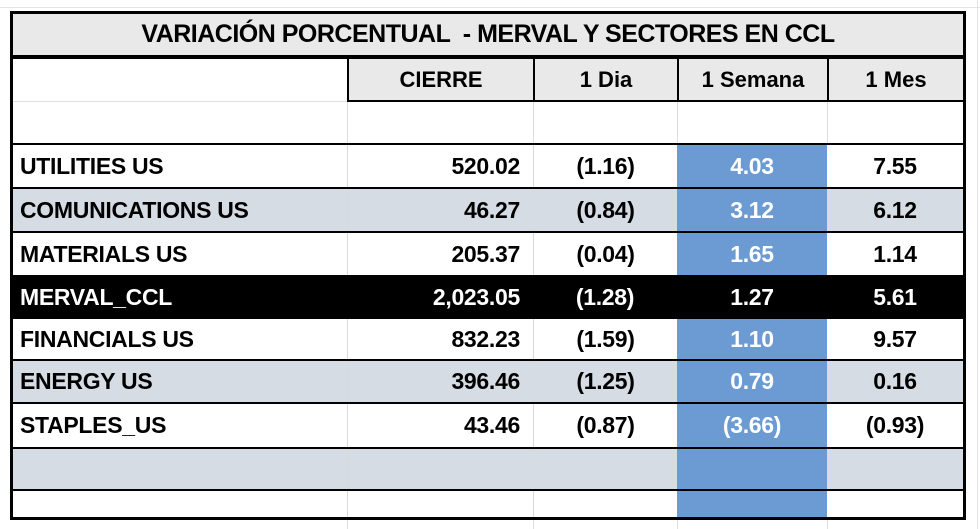 The height and width of the screenshot is (529, 980). I want to click on cell-dia: (0.84), so click(605, 210).